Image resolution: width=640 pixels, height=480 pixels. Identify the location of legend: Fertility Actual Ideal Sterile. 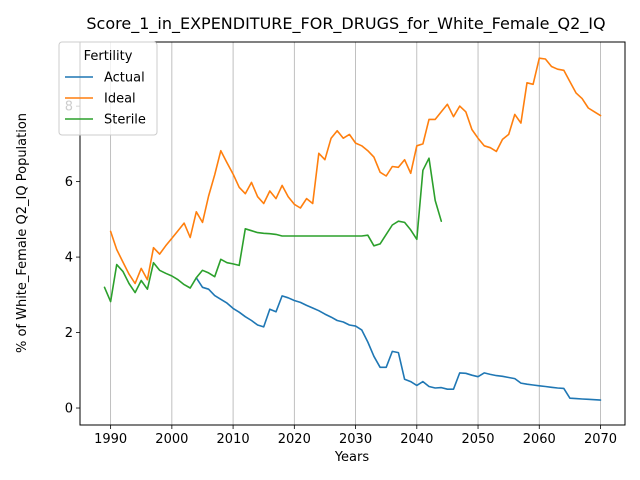
(108, 88).